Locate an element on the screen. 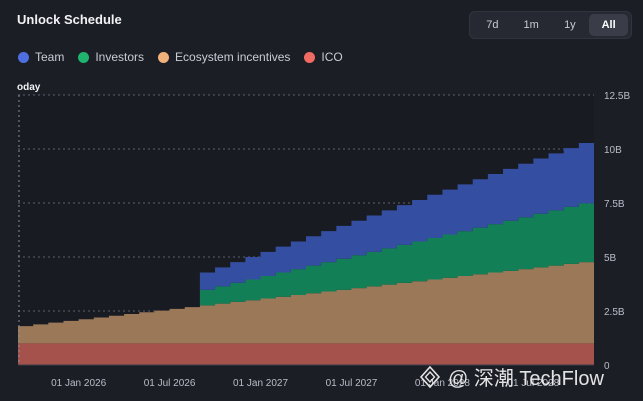  legend-item-ico: ICO is located at coordinates (323, 57).